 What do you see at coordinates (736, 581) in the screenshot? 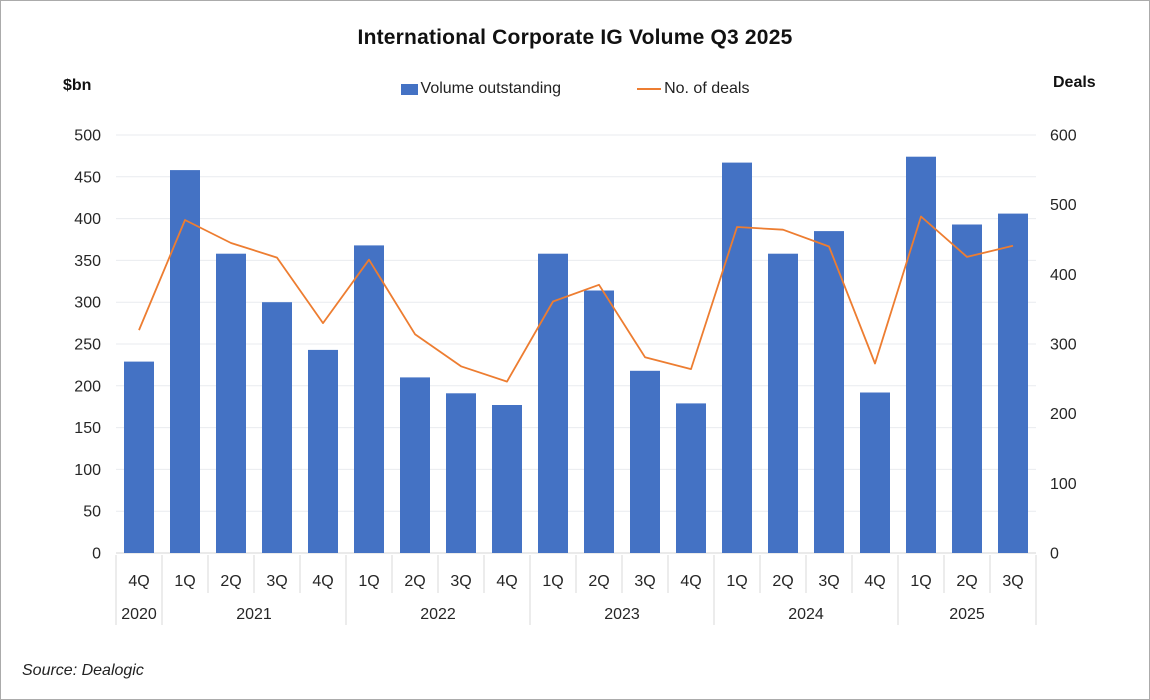
I see `quarter-label-1Q-2024: 1Q` at bounding box center [736, 581].